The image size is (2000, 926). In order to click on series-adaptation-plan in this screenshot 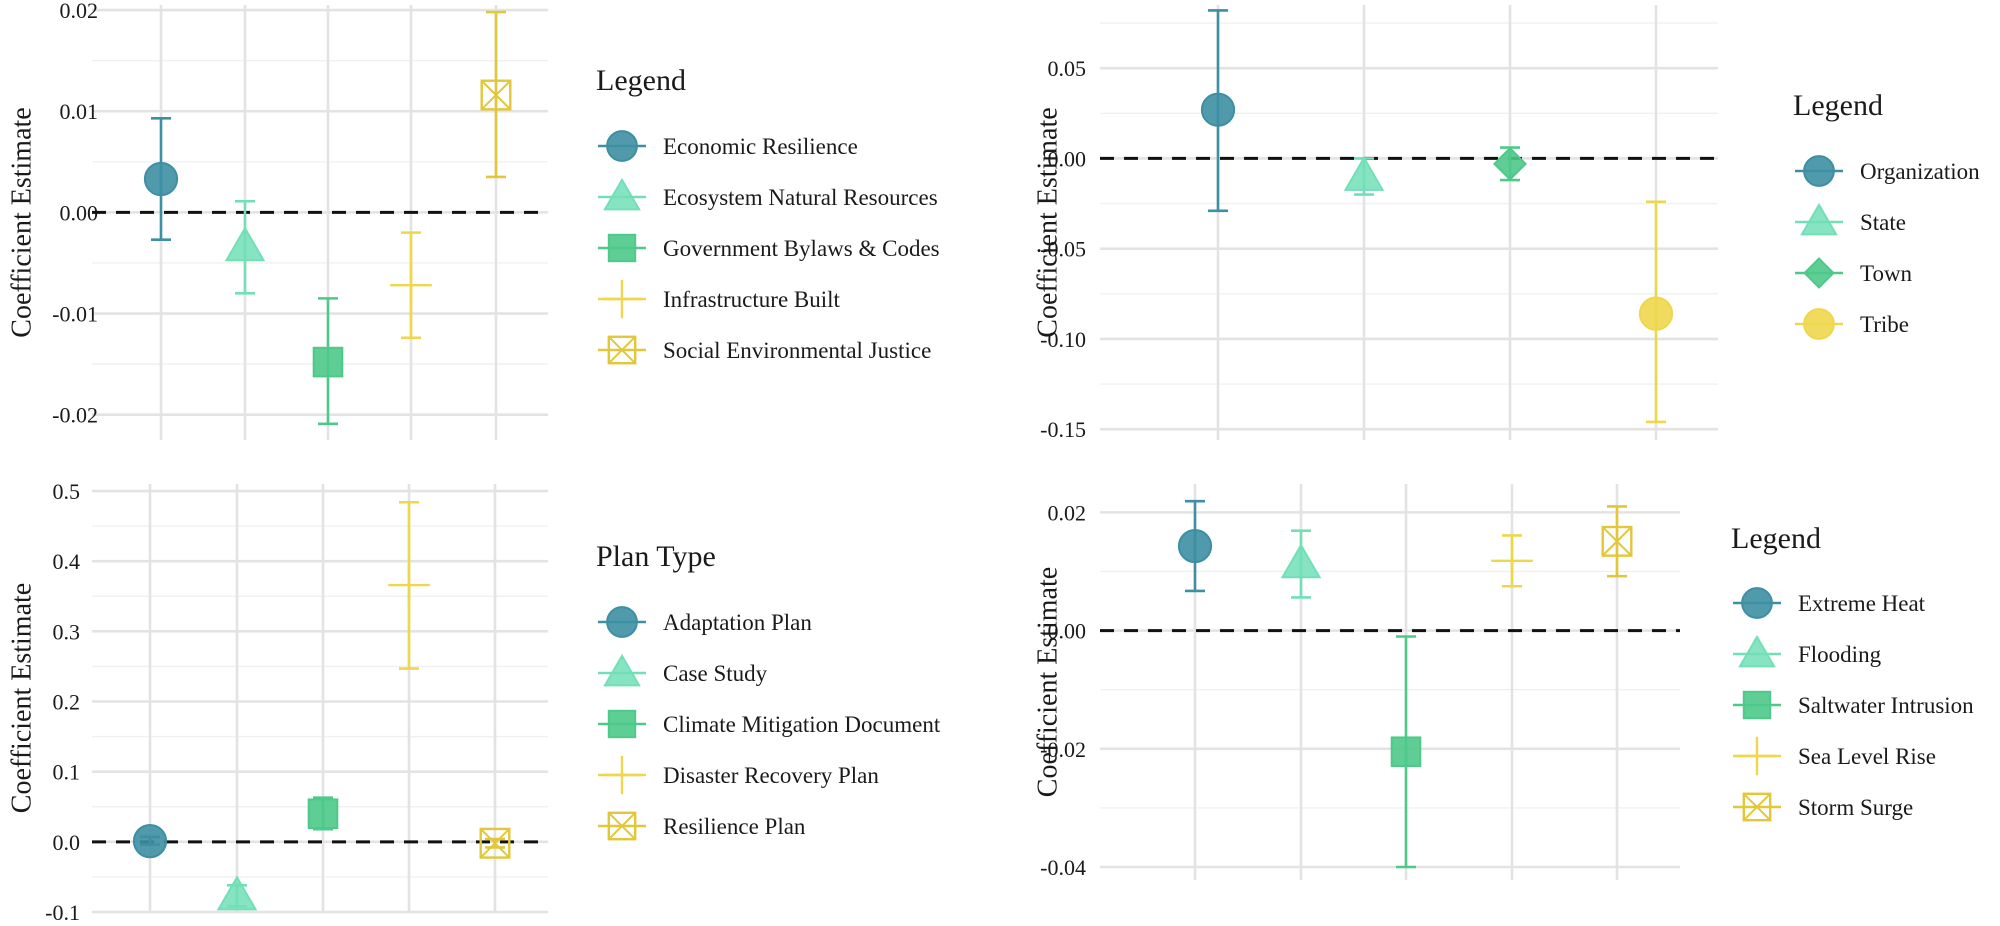, I will do `click(150, 841)`.